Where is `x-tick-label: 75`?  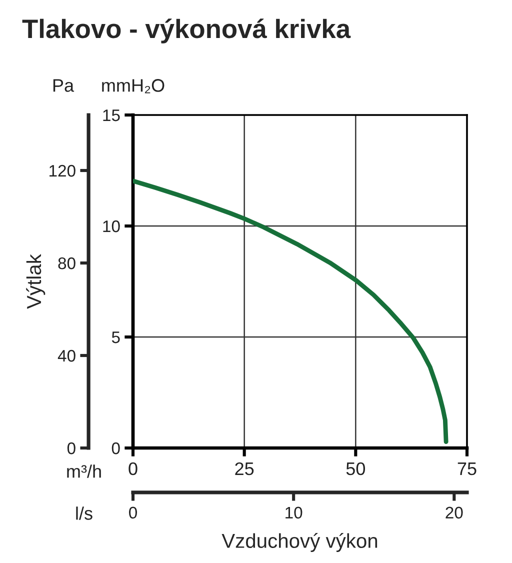
x-tick-label: 75 is located at coordinates (467, 469).